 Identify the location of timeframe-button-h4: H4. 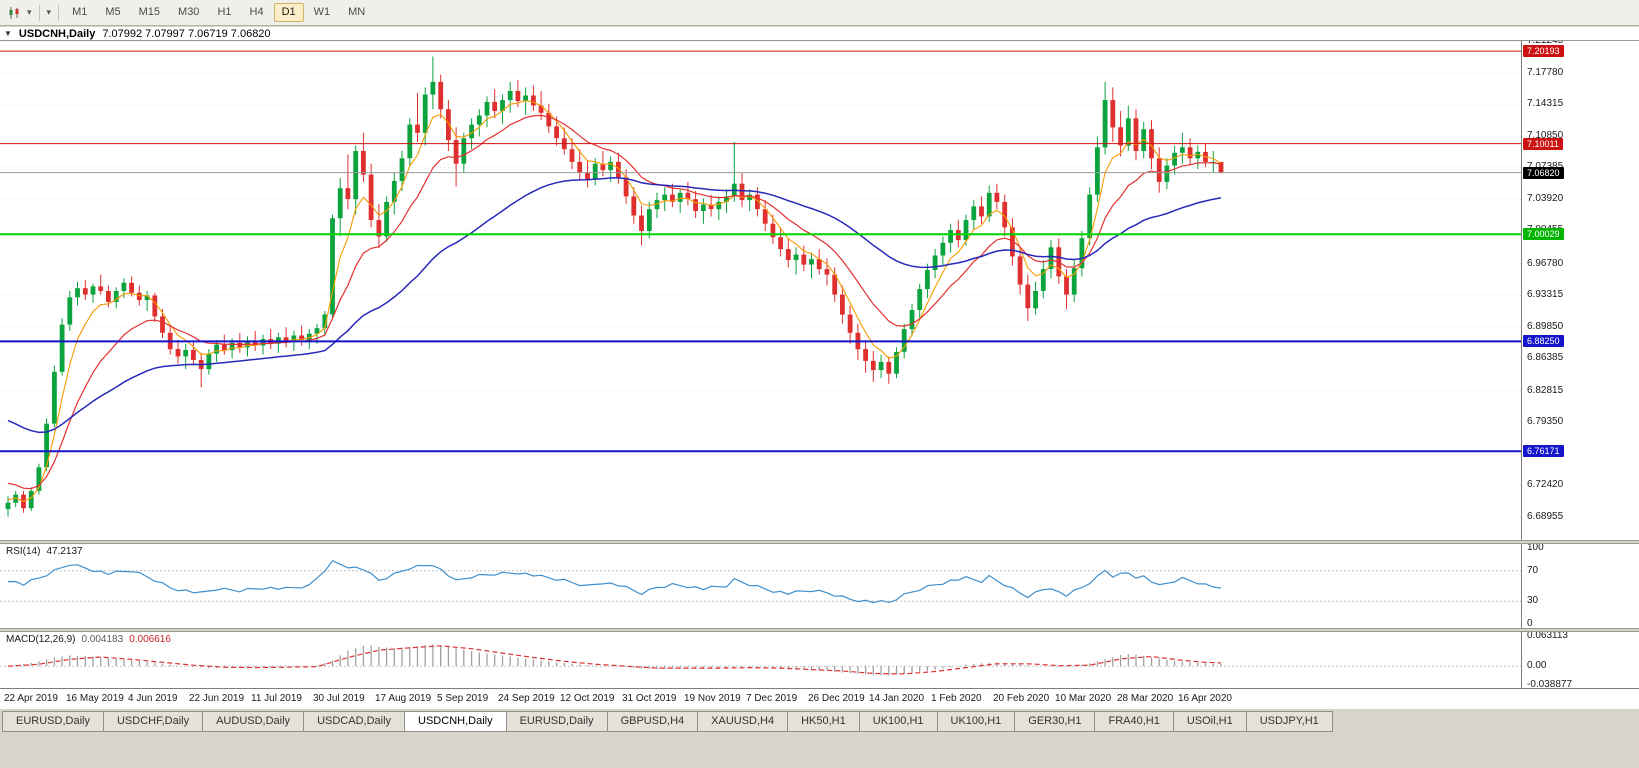
(256, 12).